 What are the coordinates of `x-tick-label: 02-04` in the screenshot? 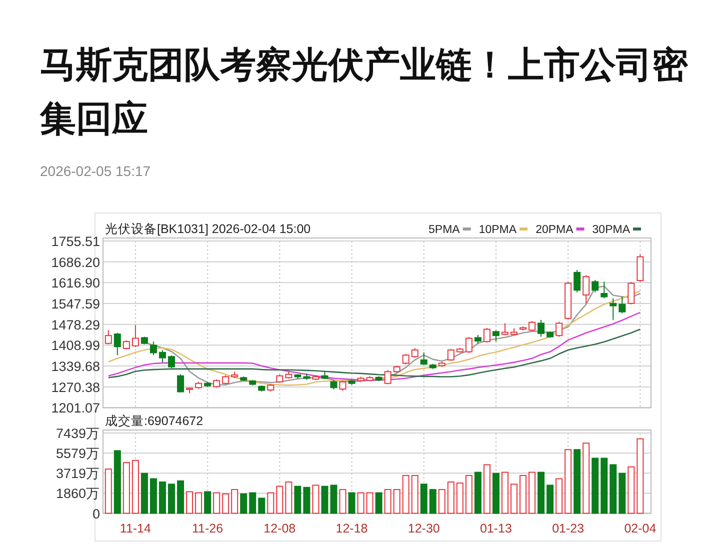 It's located at (640, 528).